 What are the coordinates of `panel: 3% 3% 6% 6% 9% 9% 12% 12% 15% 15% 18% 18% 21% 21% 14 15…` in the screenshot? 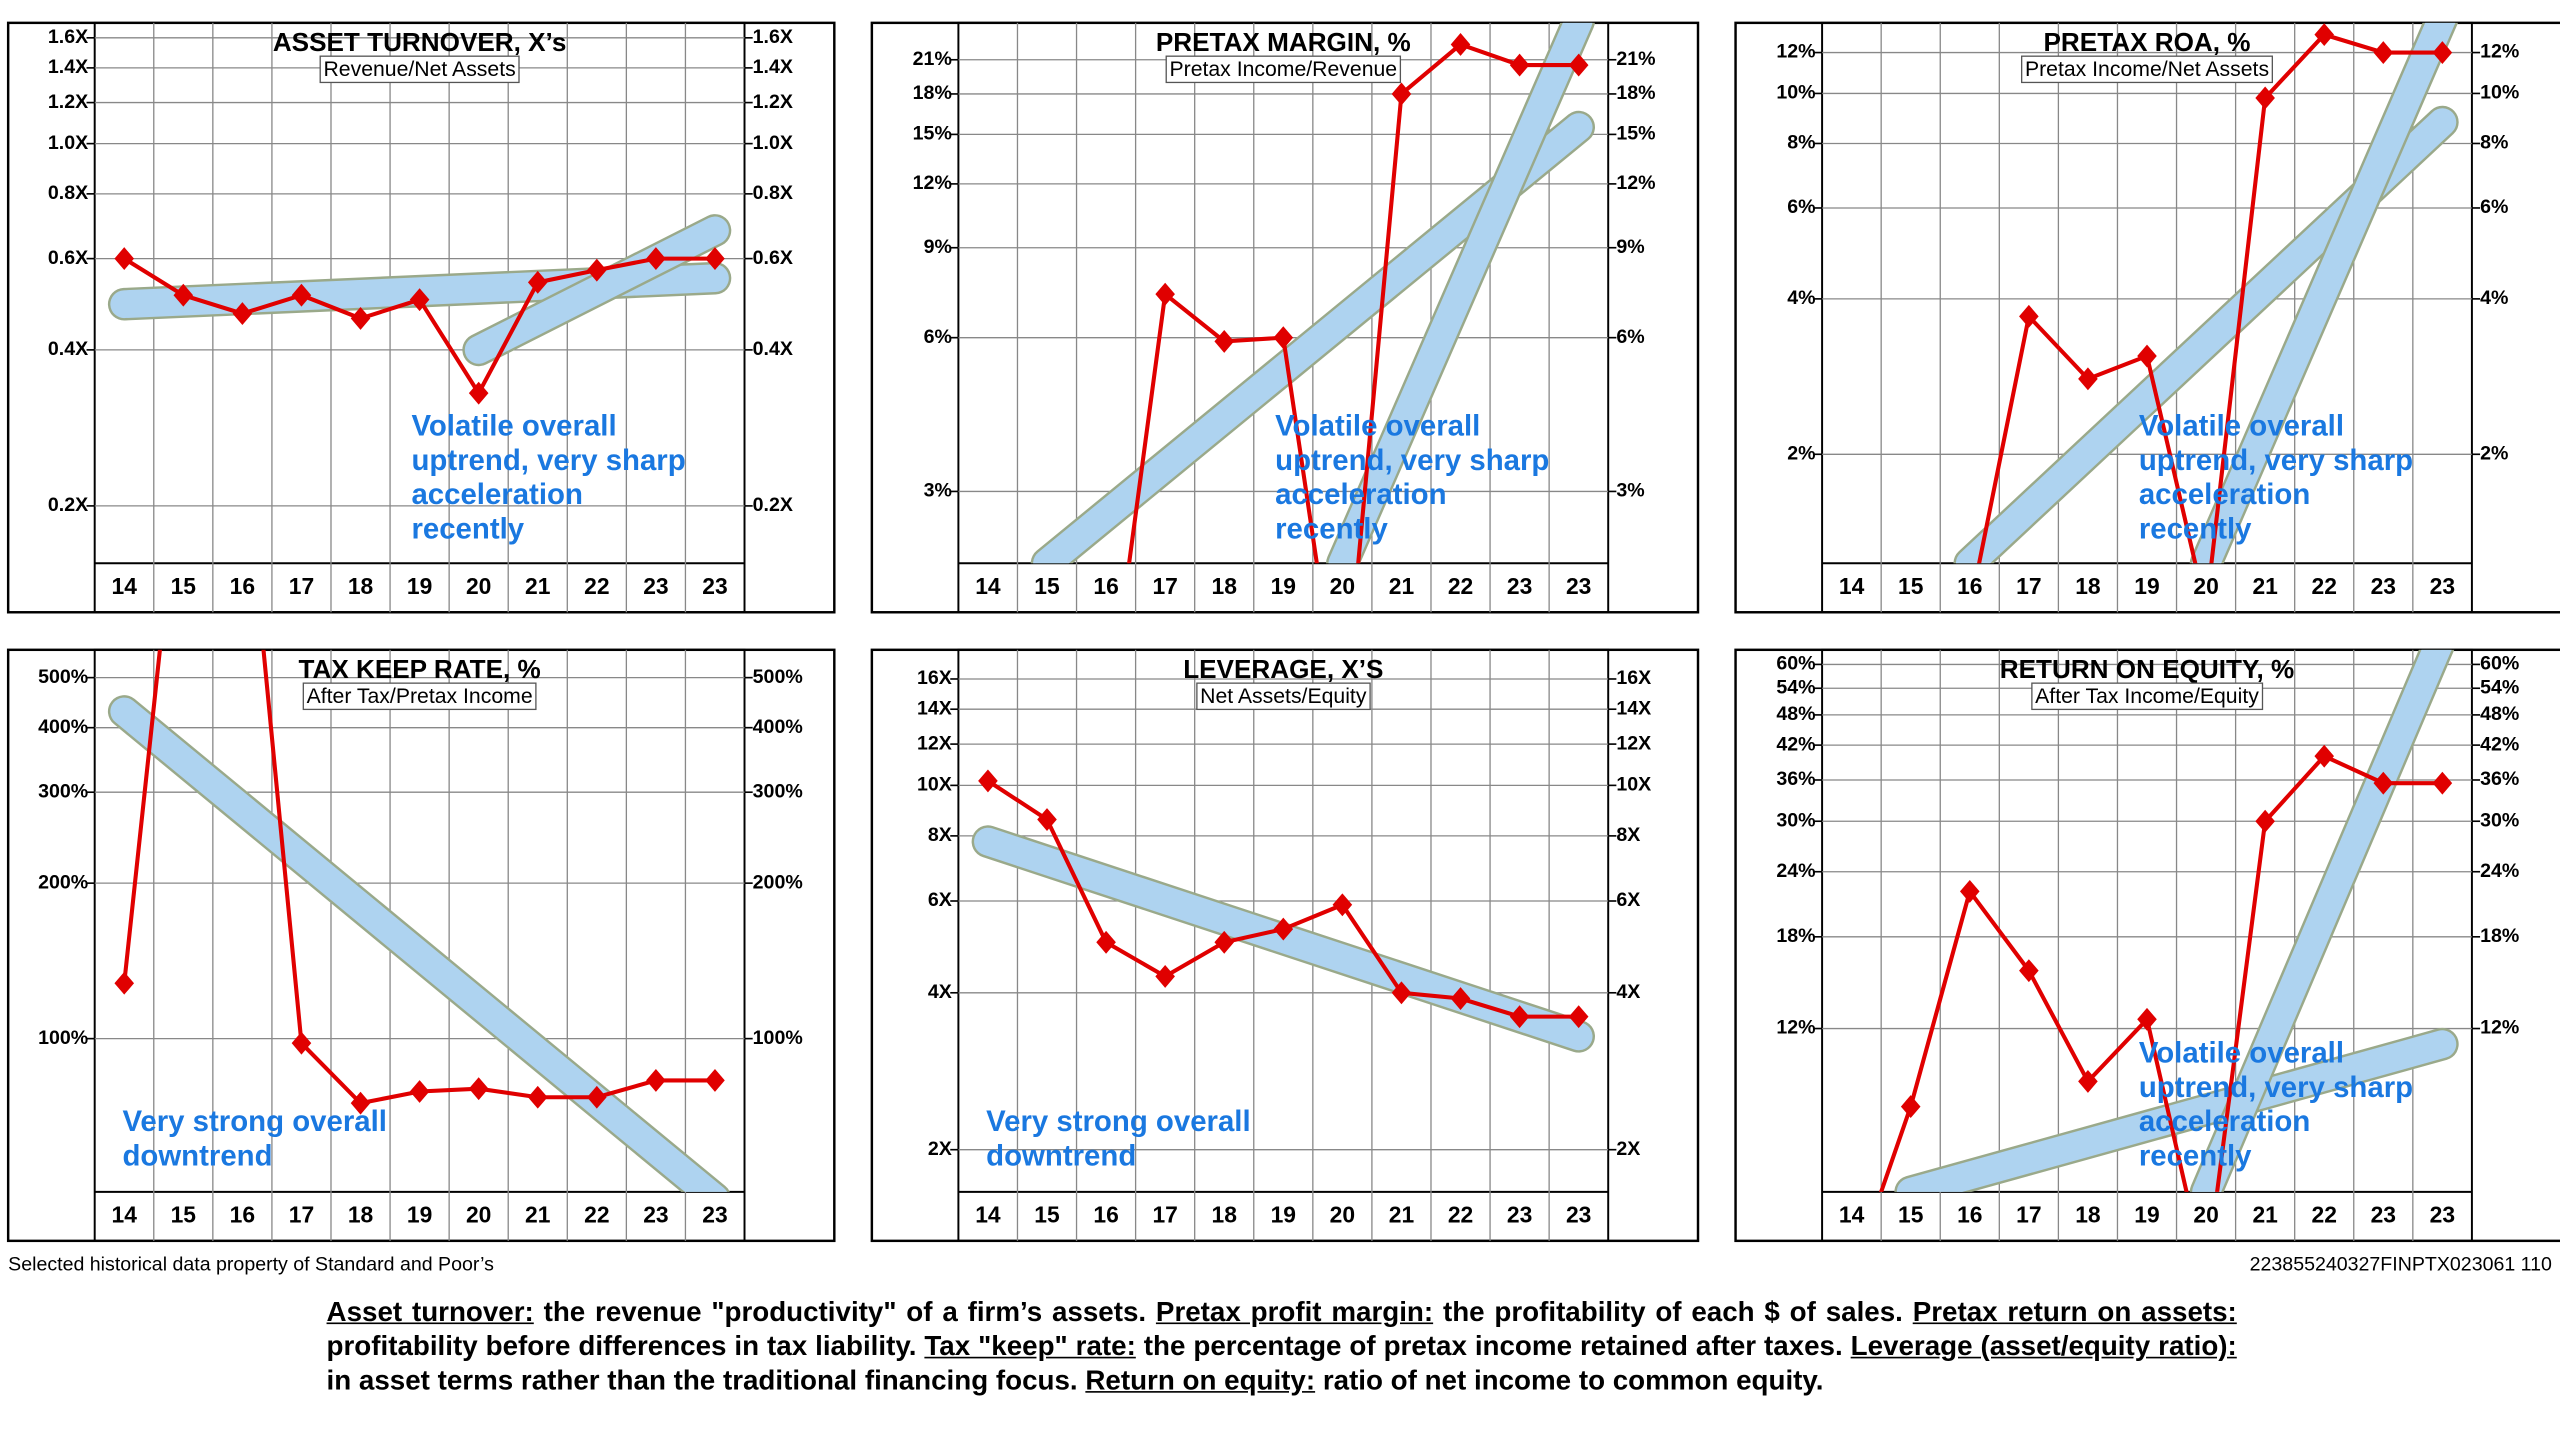 It's located at (1285, 317).